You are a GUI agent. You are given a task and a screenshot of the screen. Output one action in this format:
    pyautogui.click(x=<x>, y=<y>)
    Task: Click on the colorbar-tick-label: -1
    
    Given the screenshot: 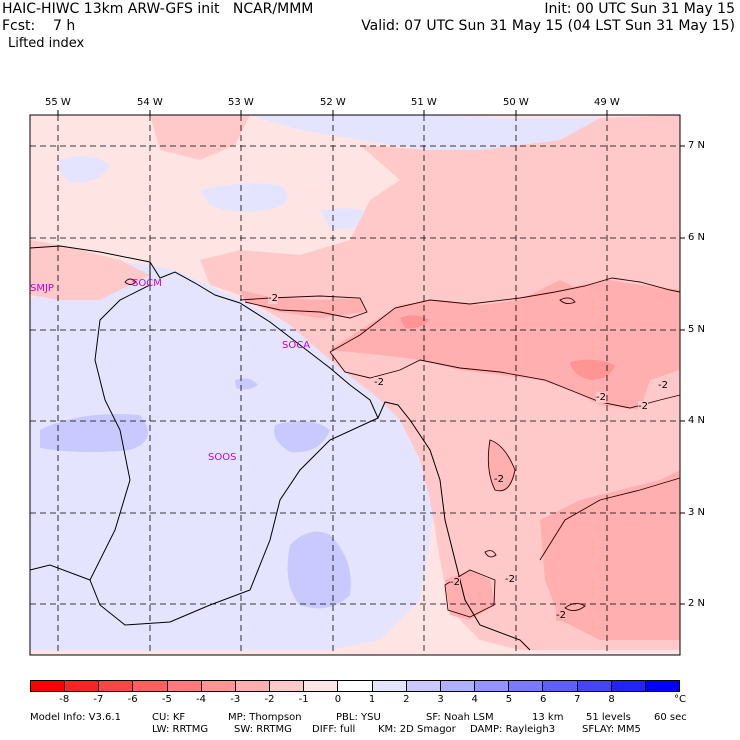 What is the action you would take?
    pyautogui.click(x=303, y=699)
    